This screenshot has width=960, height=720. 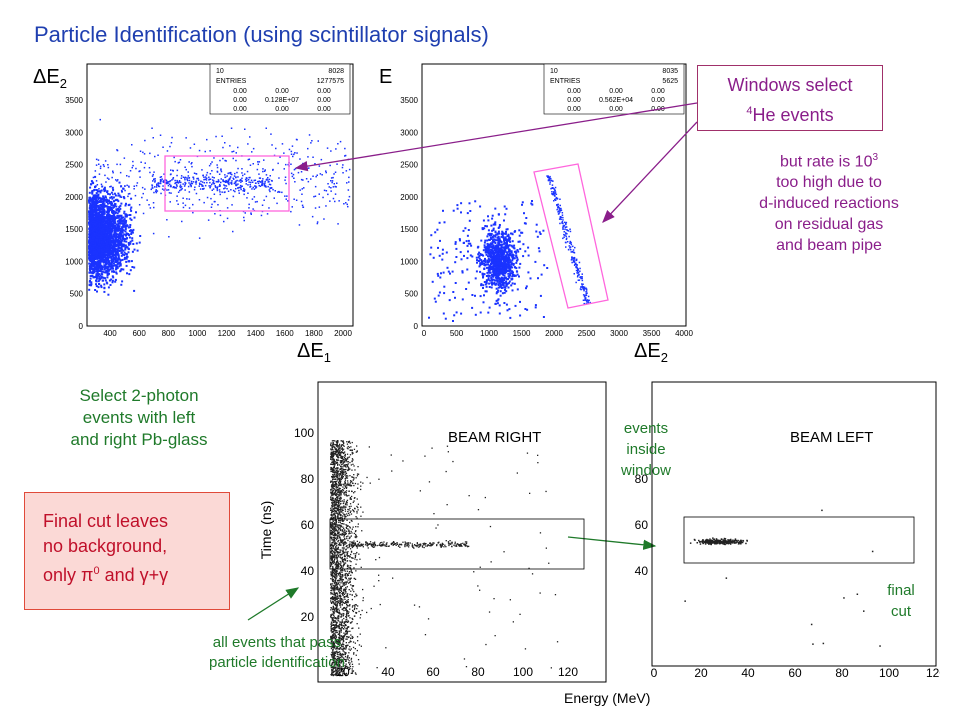 I want to click on tl-stat: 8028, so click(x=336, y=71).